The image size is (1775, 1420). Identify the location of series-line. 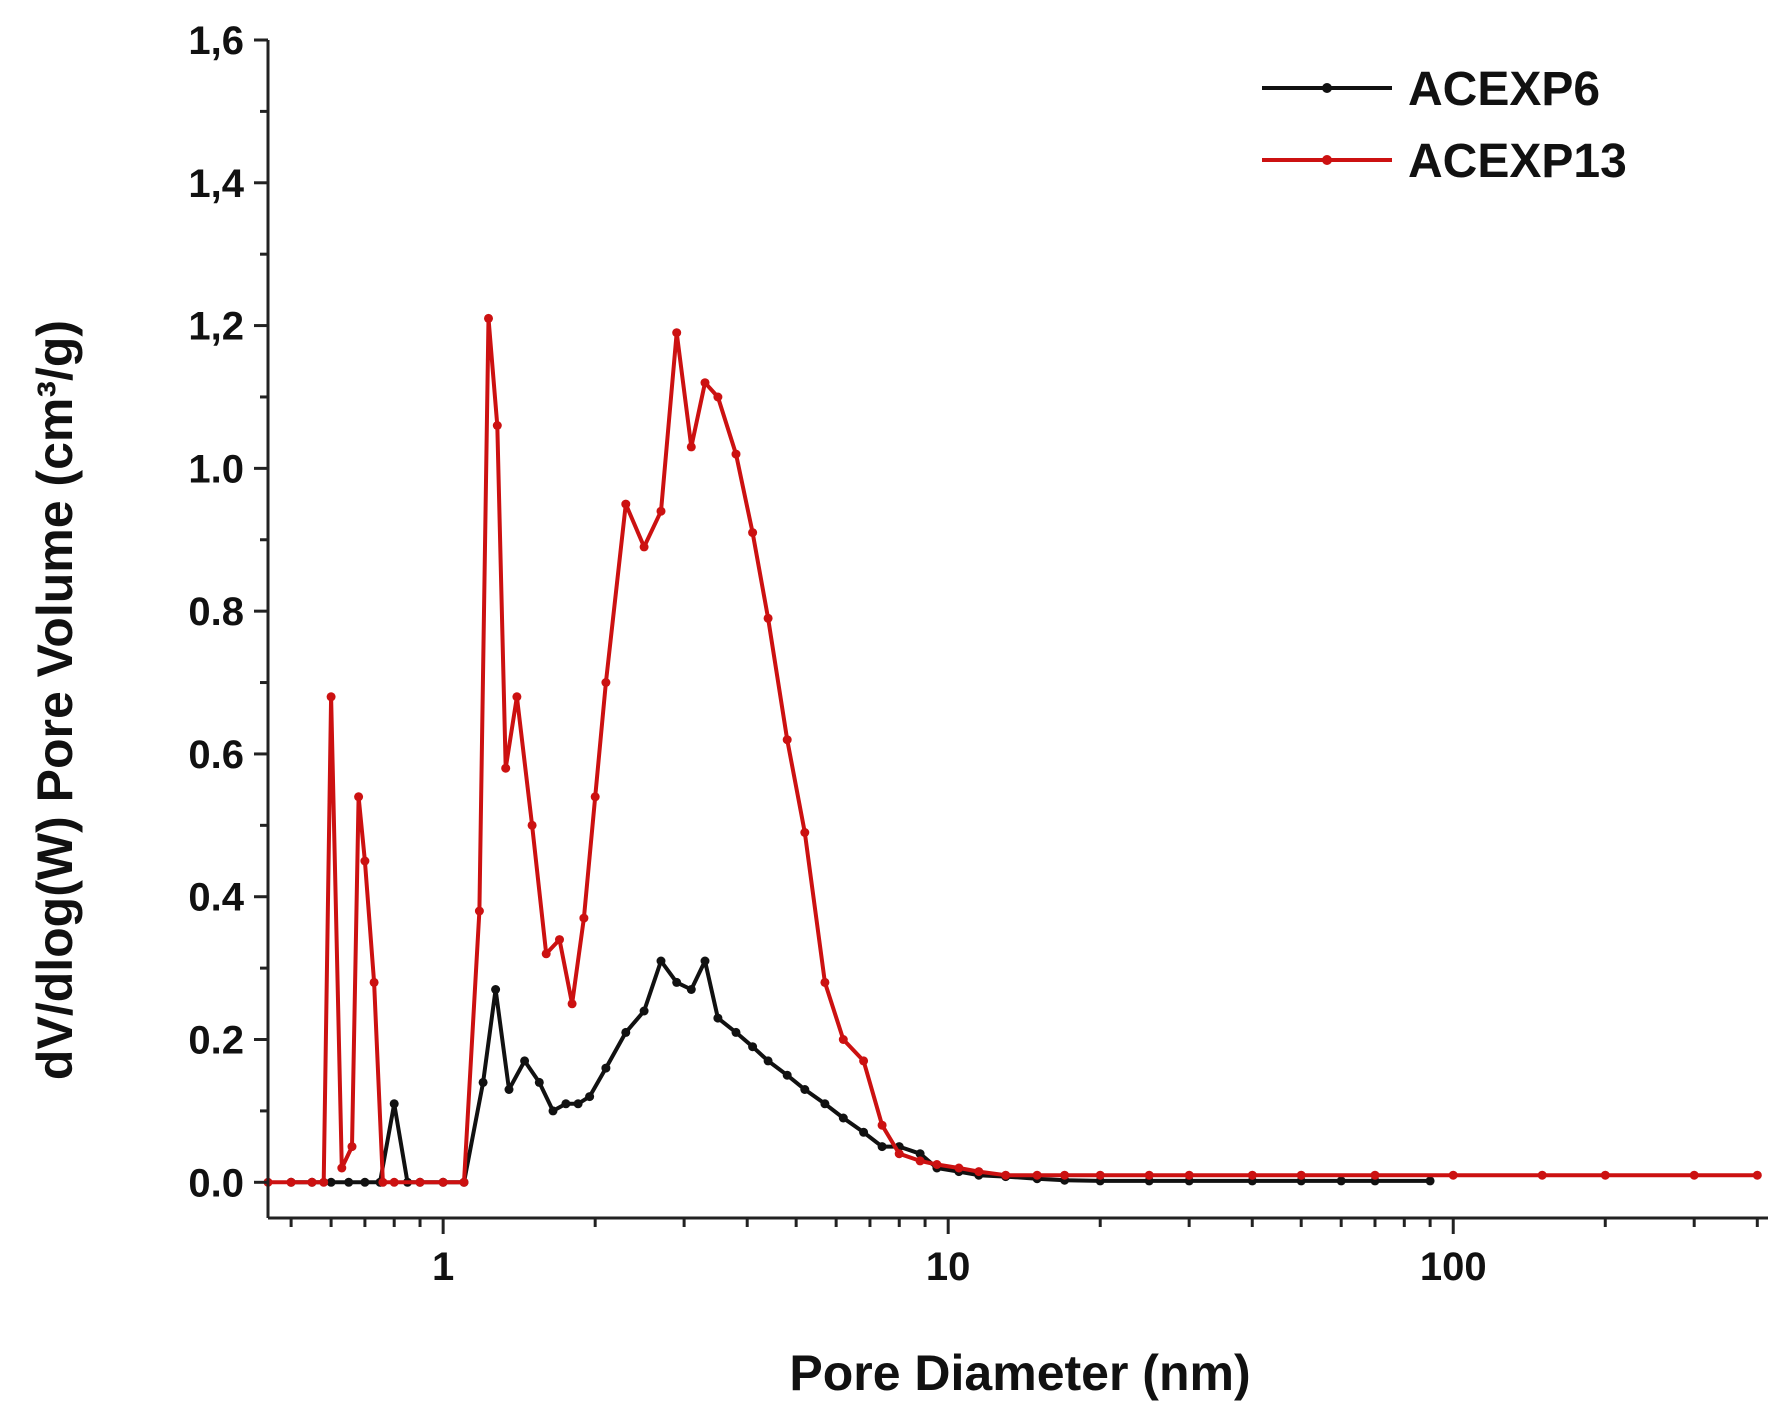
(861, 1072).